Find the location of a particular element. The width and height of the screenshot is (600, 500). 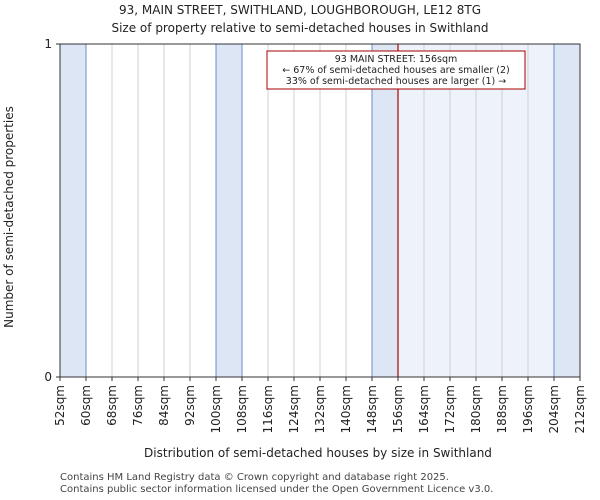

x-tick-label: 180sqm is located at coordinates (476, 409).